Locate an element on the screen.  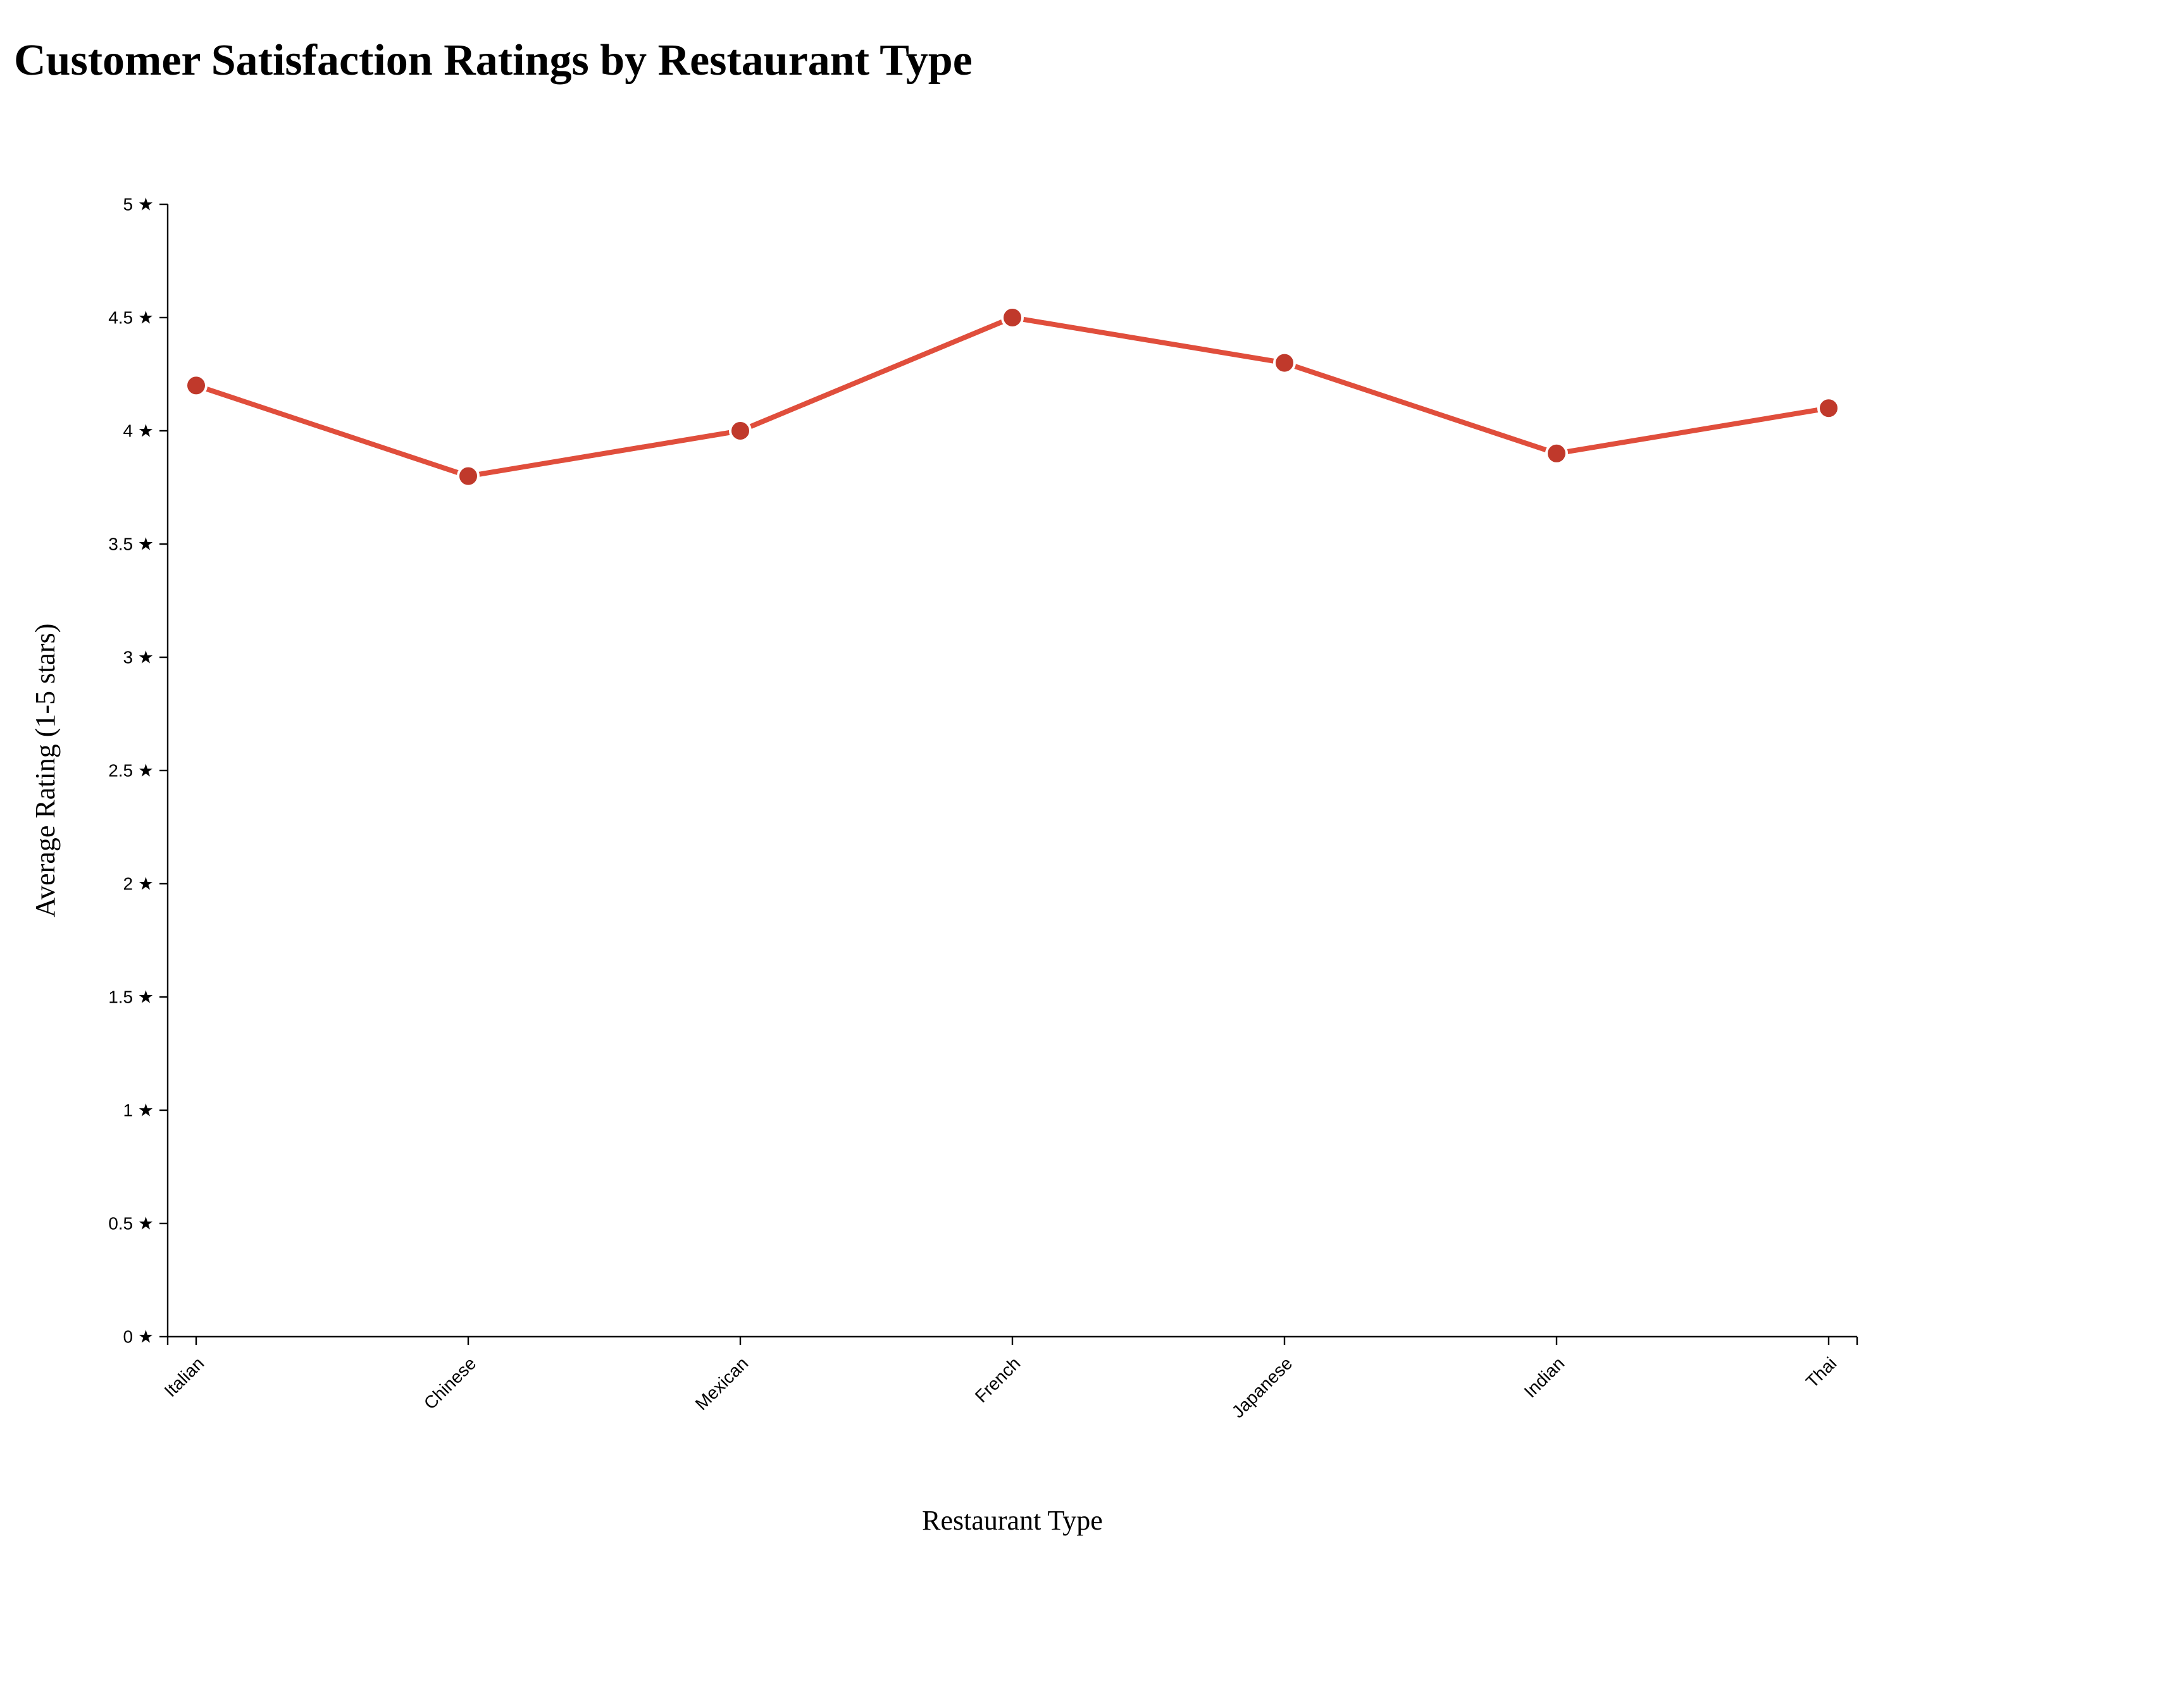
x-tick-label: Chinese is located at coordinates (450, 1383).